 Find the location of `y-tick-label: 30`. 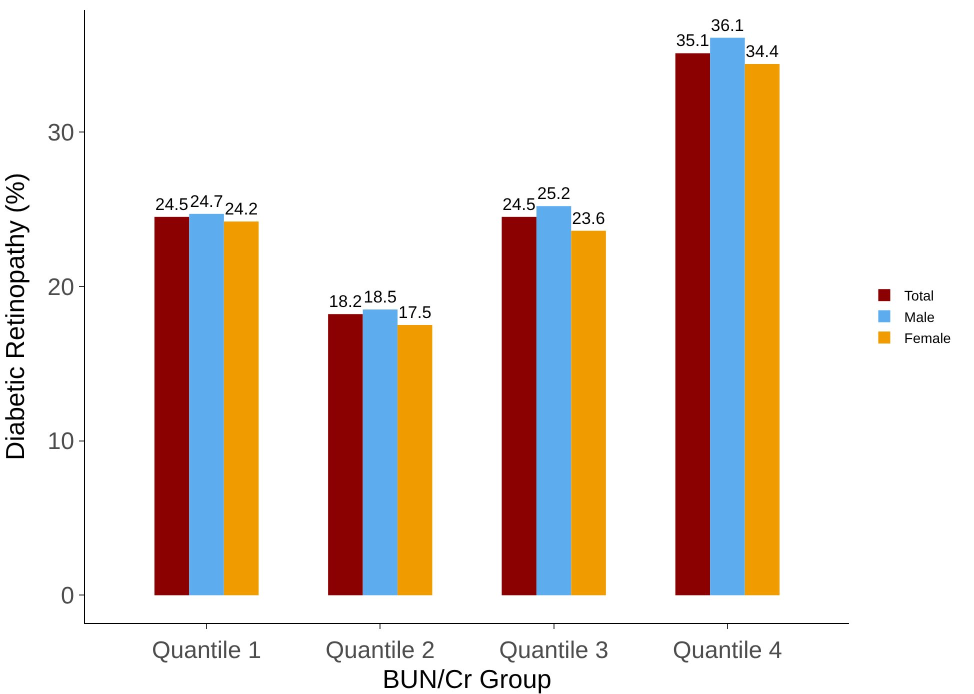

y-tick-label: 30 is located at coordinates (60, 132).